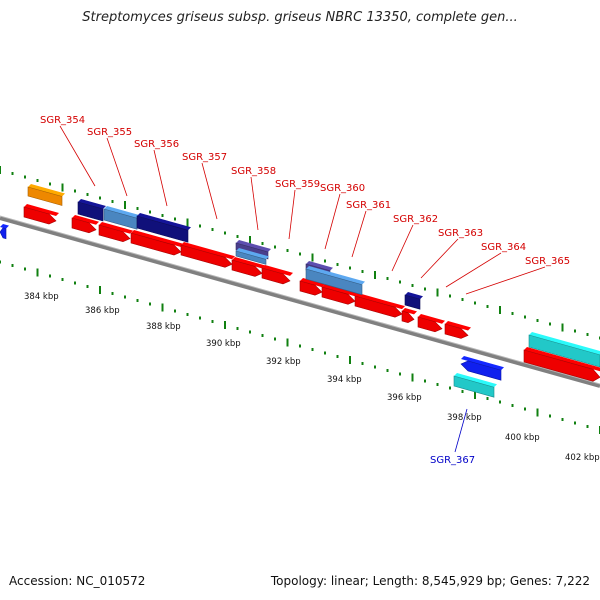 The image size is (600, 600). Describe the element at coordinates (522, 438) in the screenshot. I see `ruler-label: 400 kbp` at that location.